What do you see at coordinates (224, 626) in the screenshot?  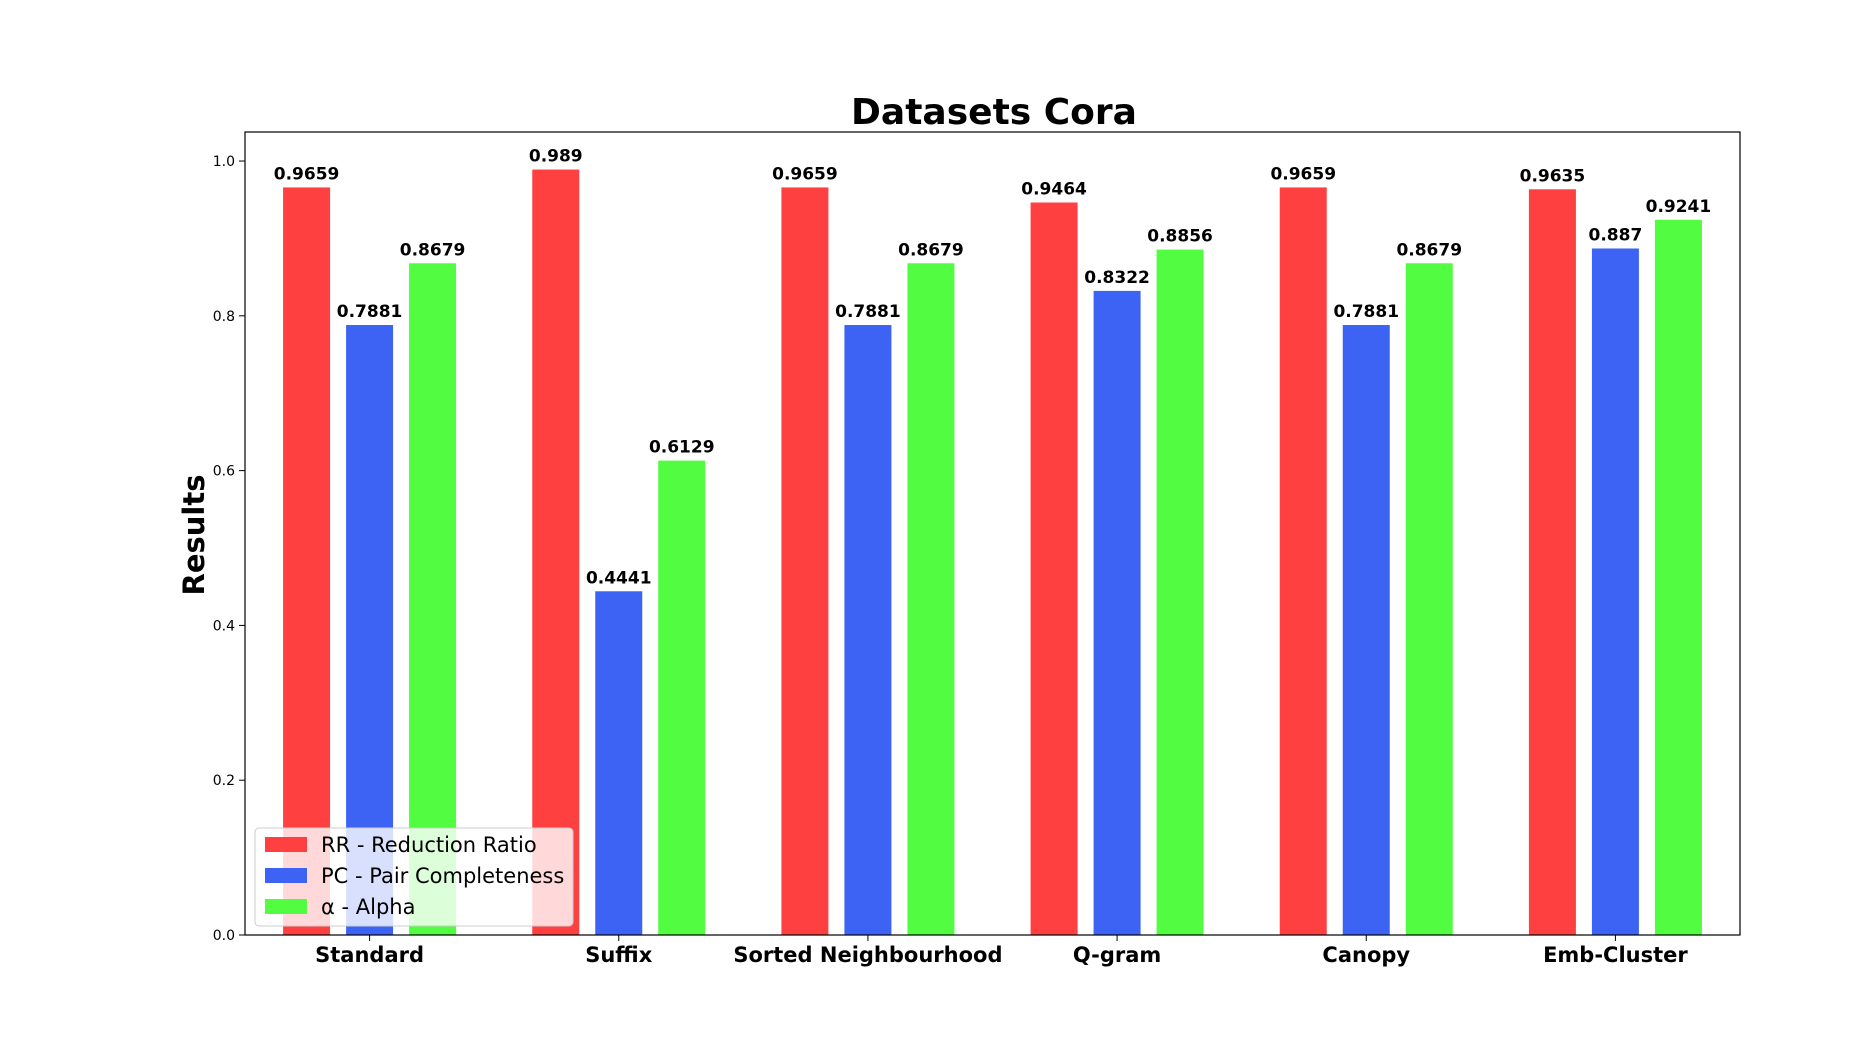 I see `y-tick-label: 0.4` at bounding box center [224, 626].